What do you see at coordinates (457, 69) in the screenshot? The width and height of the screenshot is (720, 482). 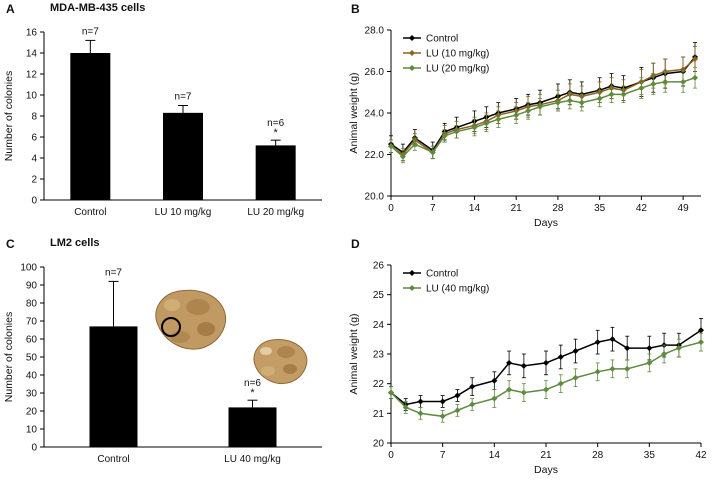 I see `svg-text: LU (20 mg/kg)` at bounding box center [457, 69].